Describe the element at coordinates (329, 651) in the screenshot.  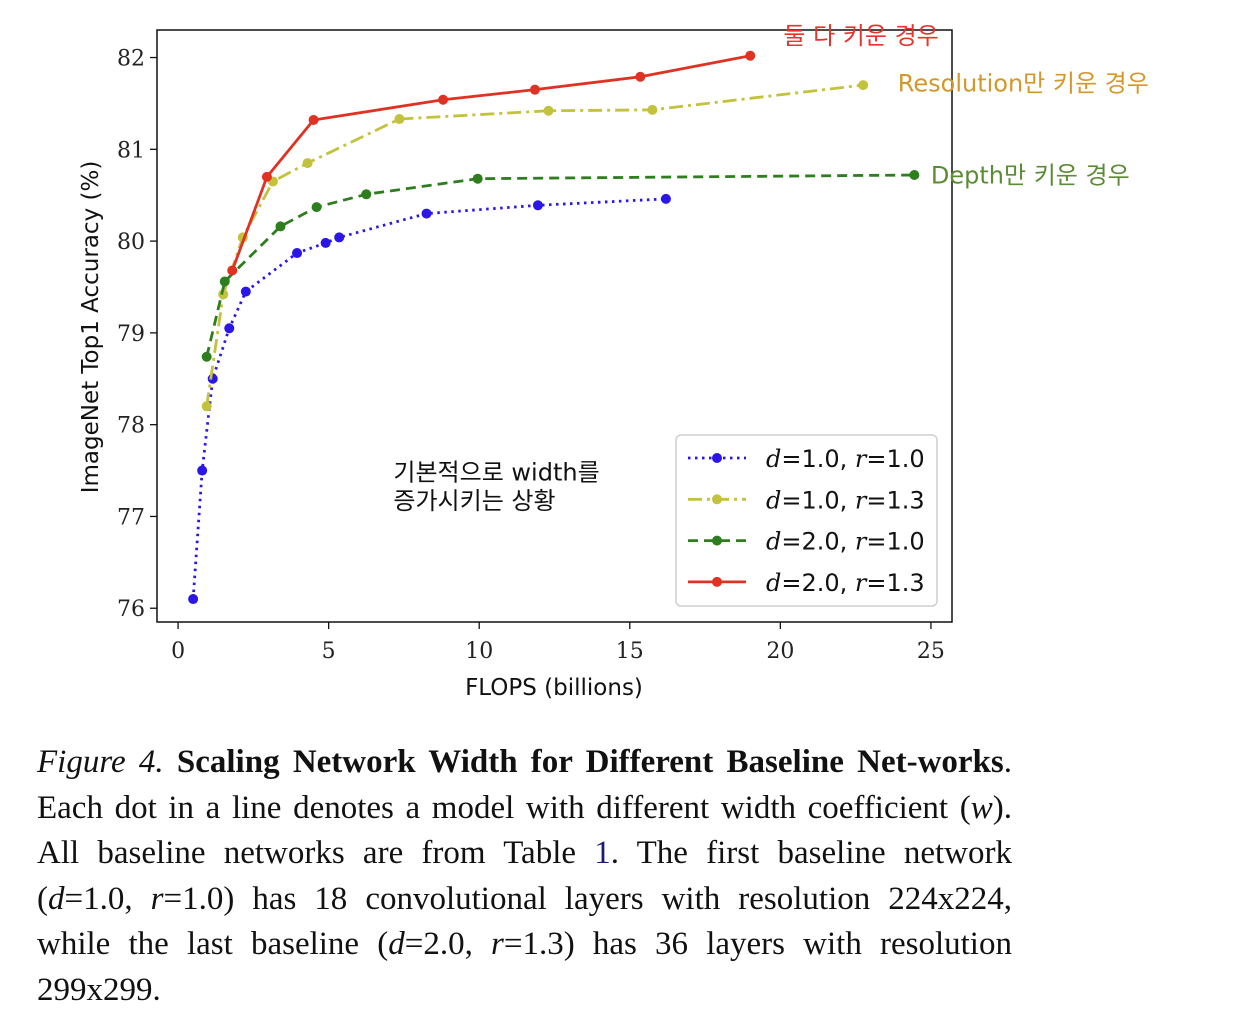
I see `x-tick-label: 5` at that location.